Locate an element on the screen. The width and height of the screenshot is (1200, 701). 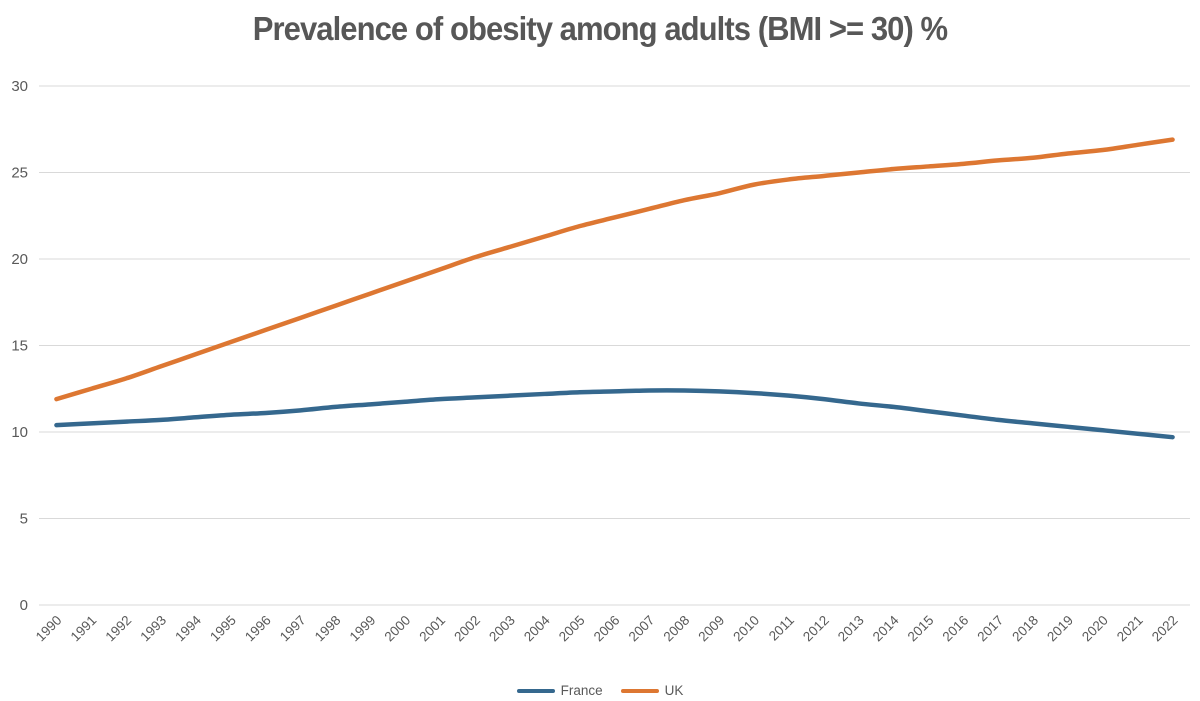
legend-swatch-france is located at coordinates (535, 690).